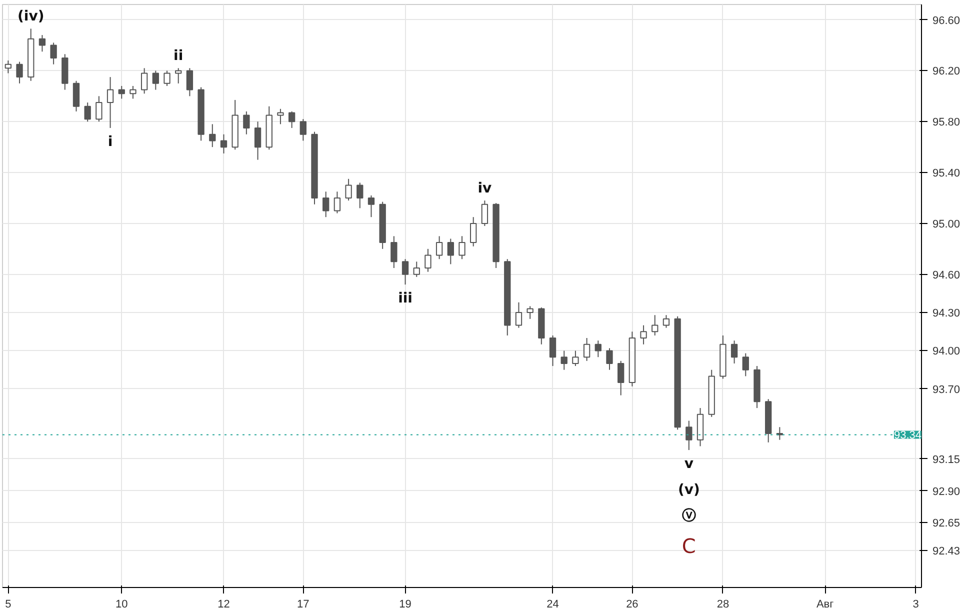  What do you see at coordinates (689, 516) in the screenshot?
I see `annotation: ⓥ` at bounding box center [689, 516].